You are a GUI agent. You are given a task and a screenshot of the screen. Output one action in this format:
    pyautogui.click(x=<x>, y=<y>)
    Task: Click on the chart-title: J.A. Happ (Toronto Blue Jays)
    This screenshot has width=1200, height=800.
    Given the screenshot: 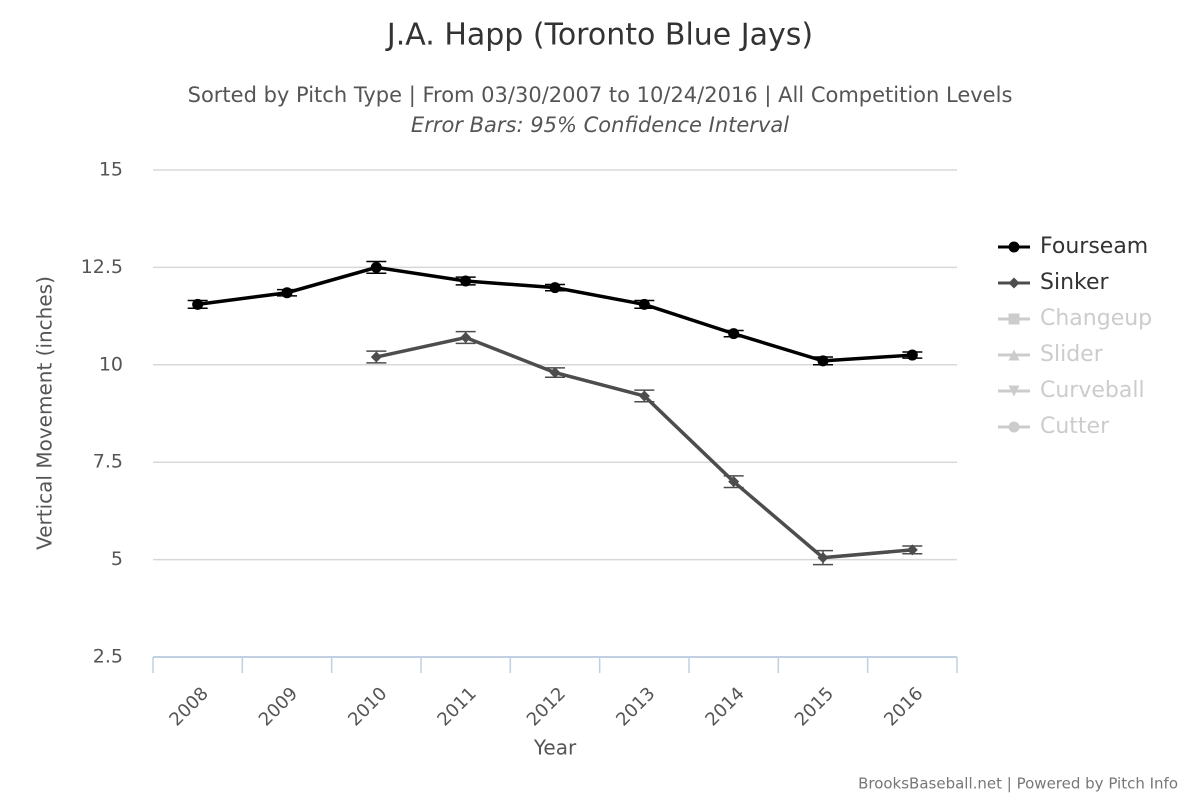 What is the action you would take?
    pyautogui.click(x=599, y=35)
    